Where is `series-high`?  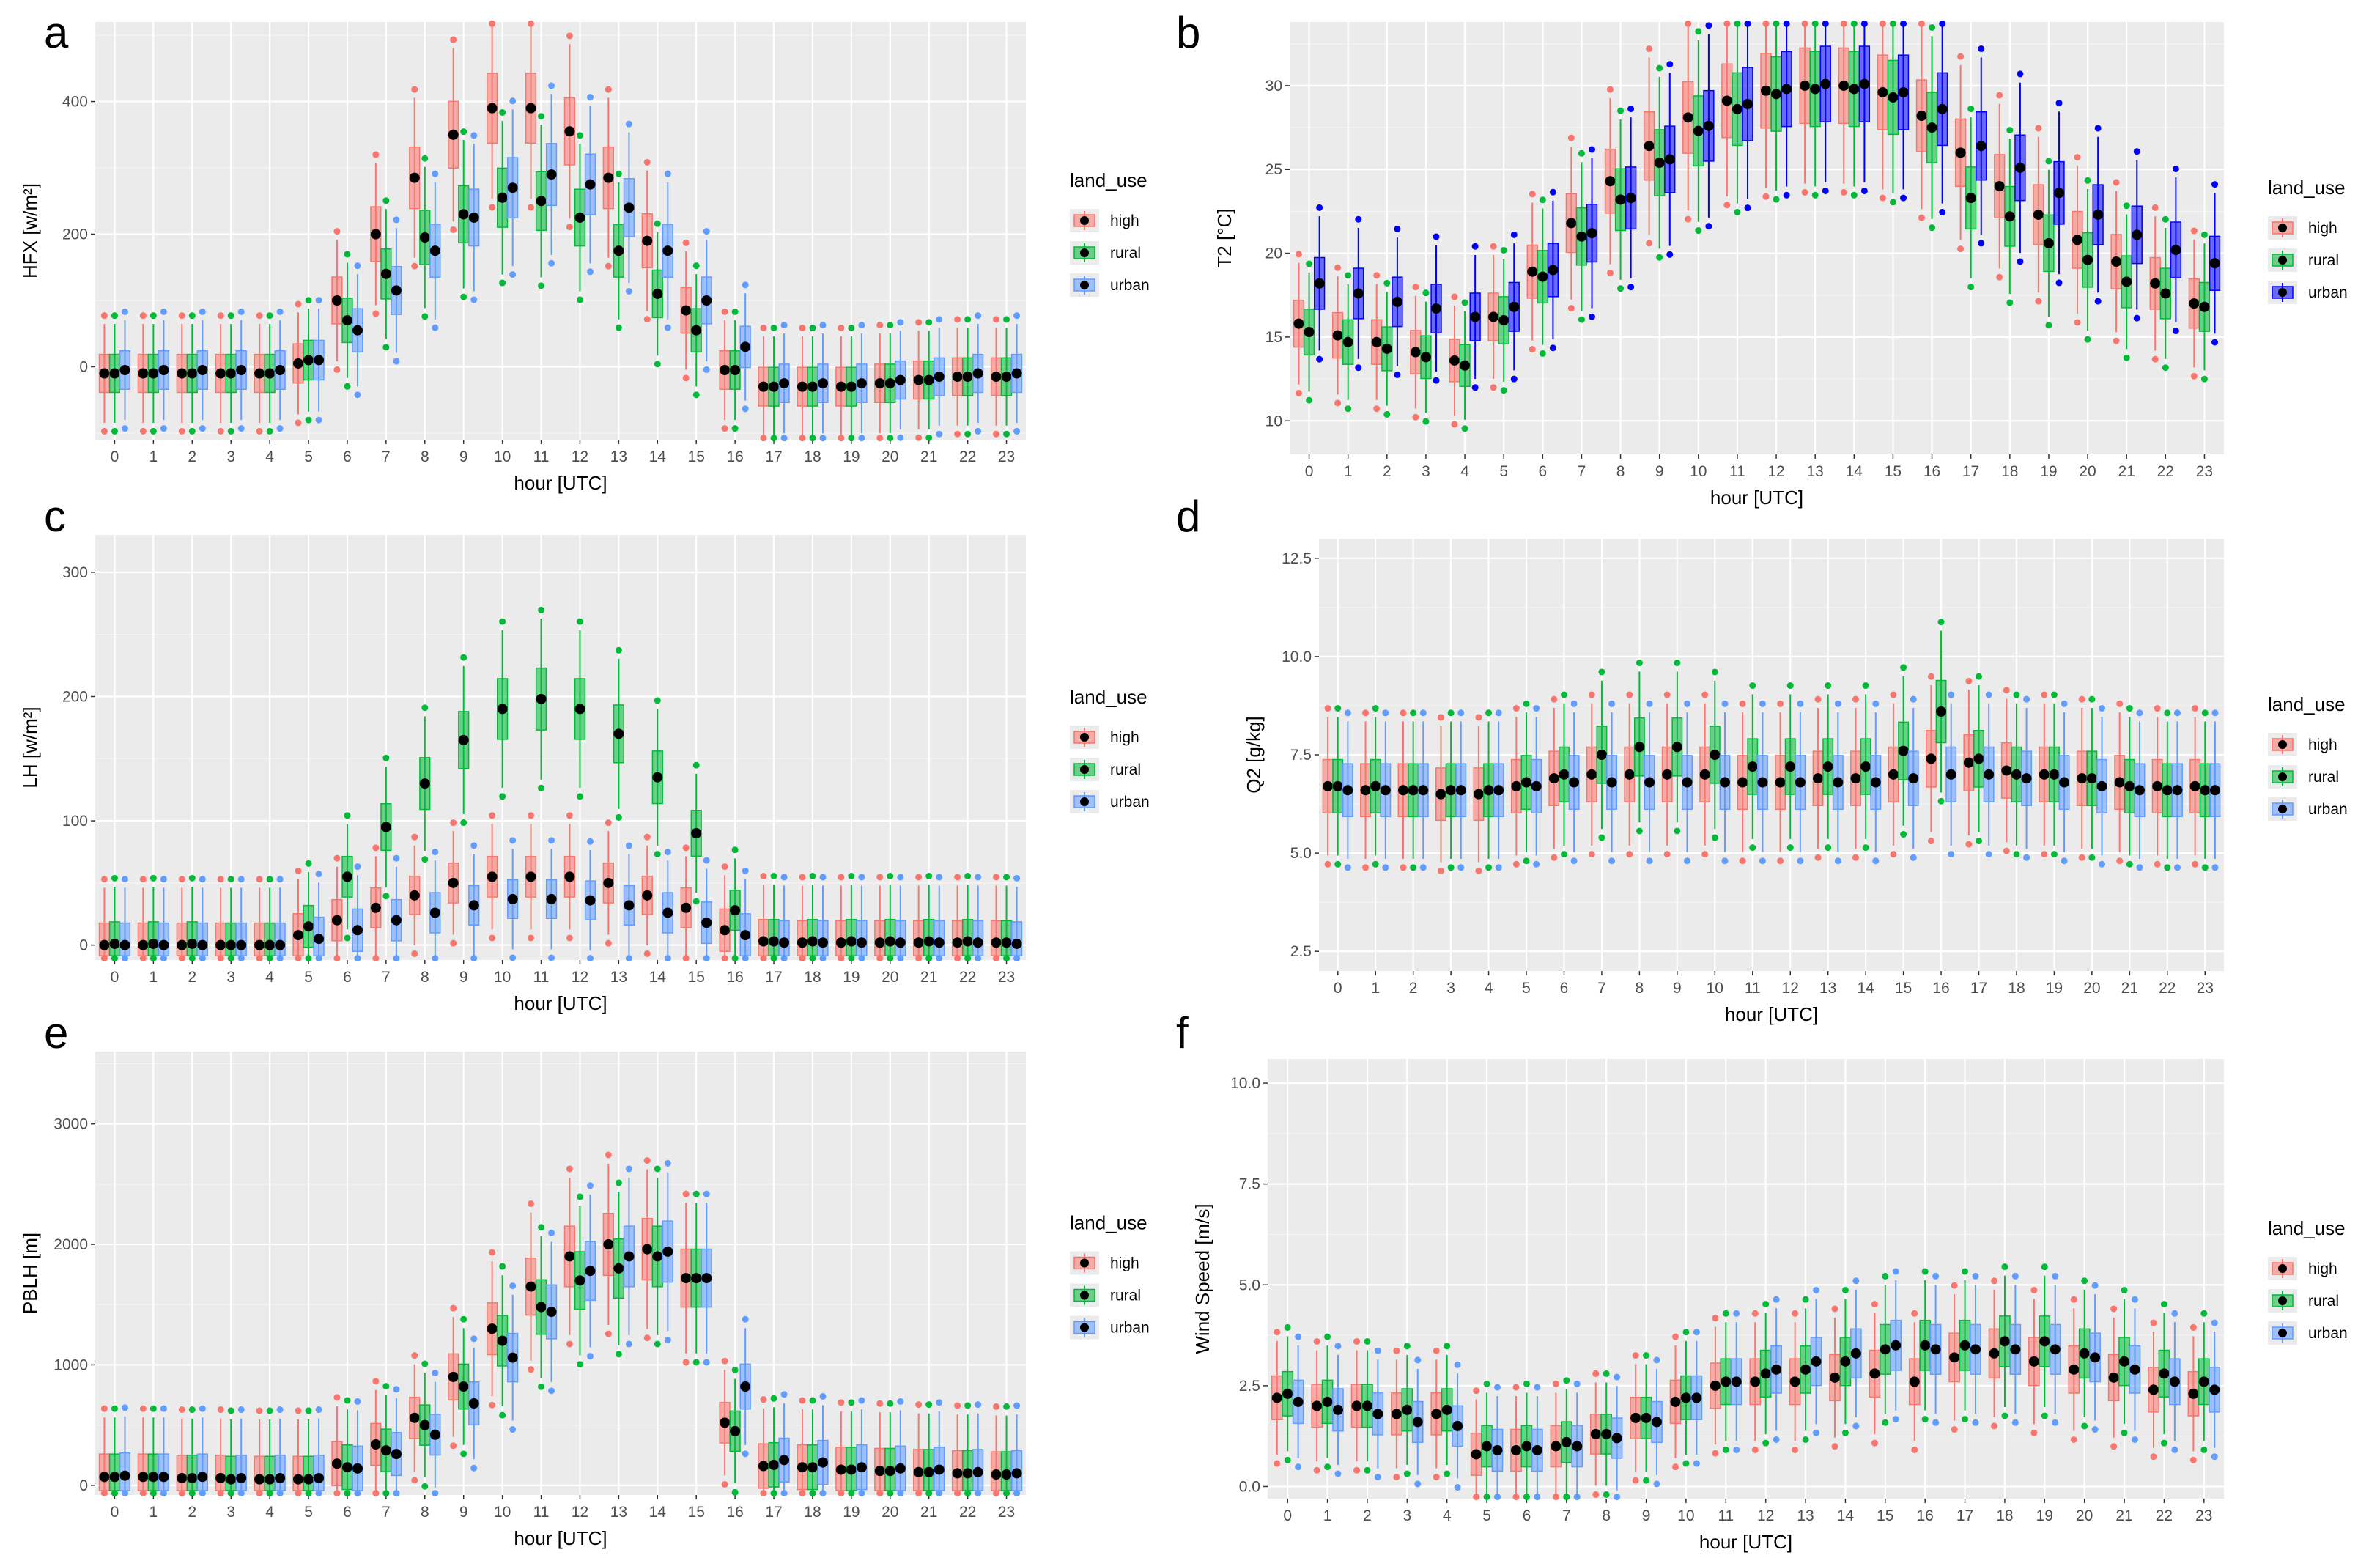
series-high is located at coordinates (550, 1324).